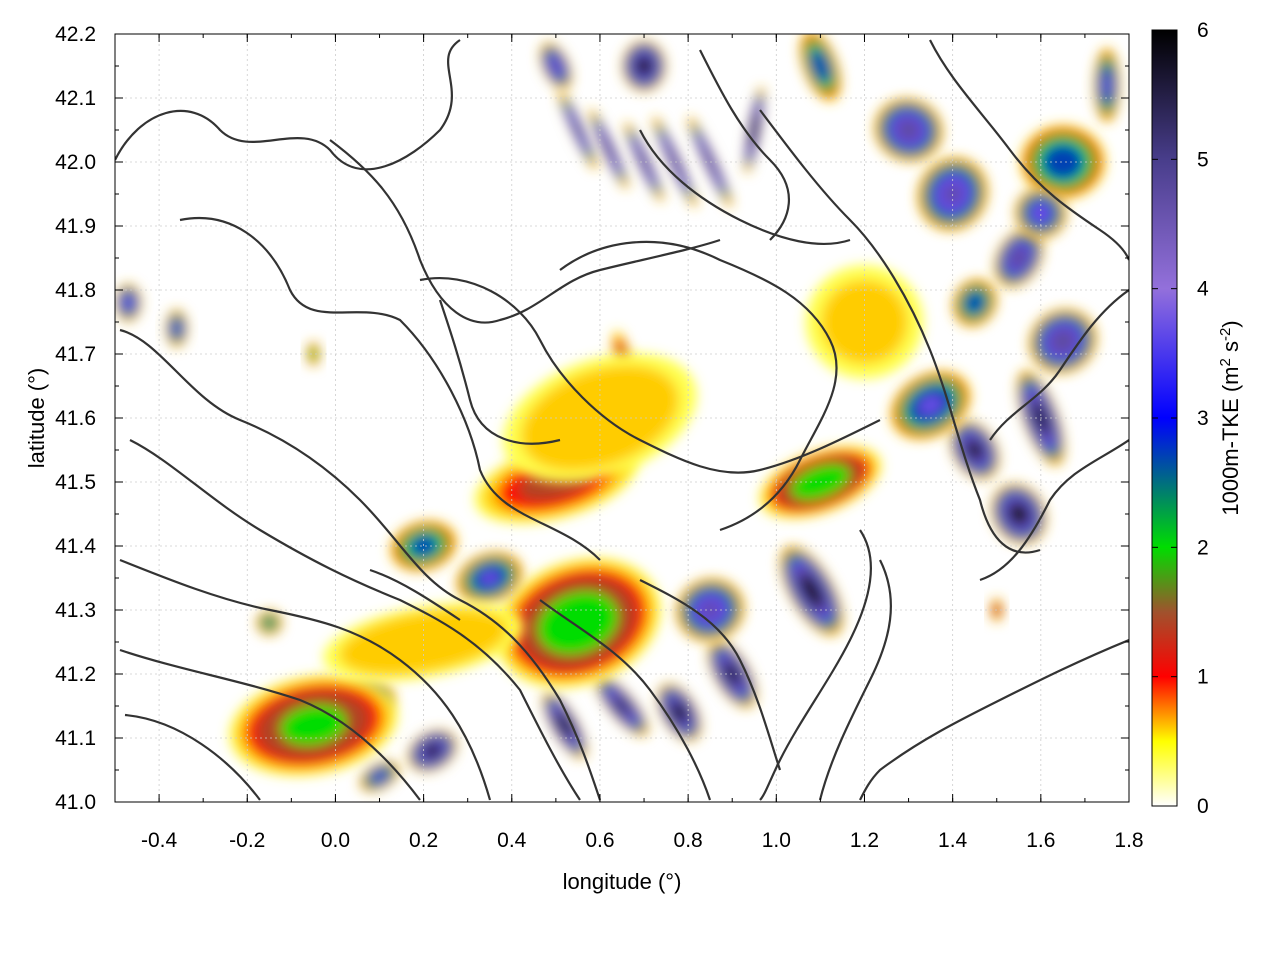  Describe the element at coordinates (75, 546) in the screenshot. I see `y-tick-label: 41.4` at that location.